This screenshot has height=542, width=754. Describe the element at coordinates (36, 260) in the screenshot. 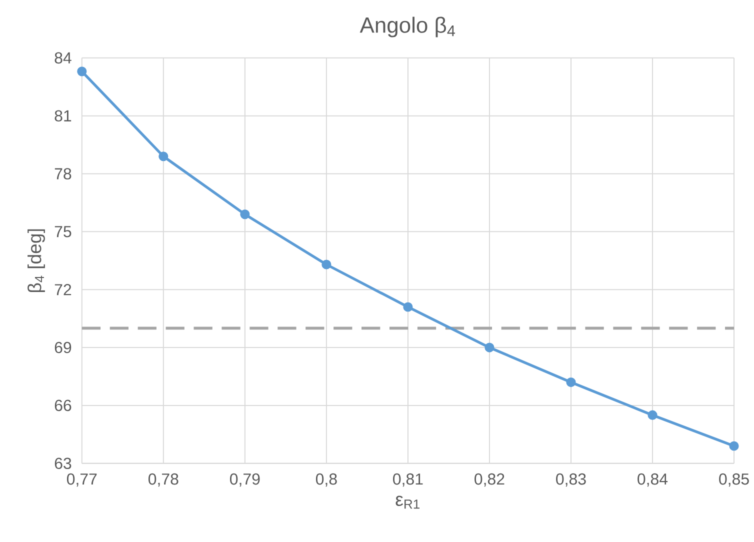

I see `y-axis-title: β$_{4}$ [deg]` at that location.